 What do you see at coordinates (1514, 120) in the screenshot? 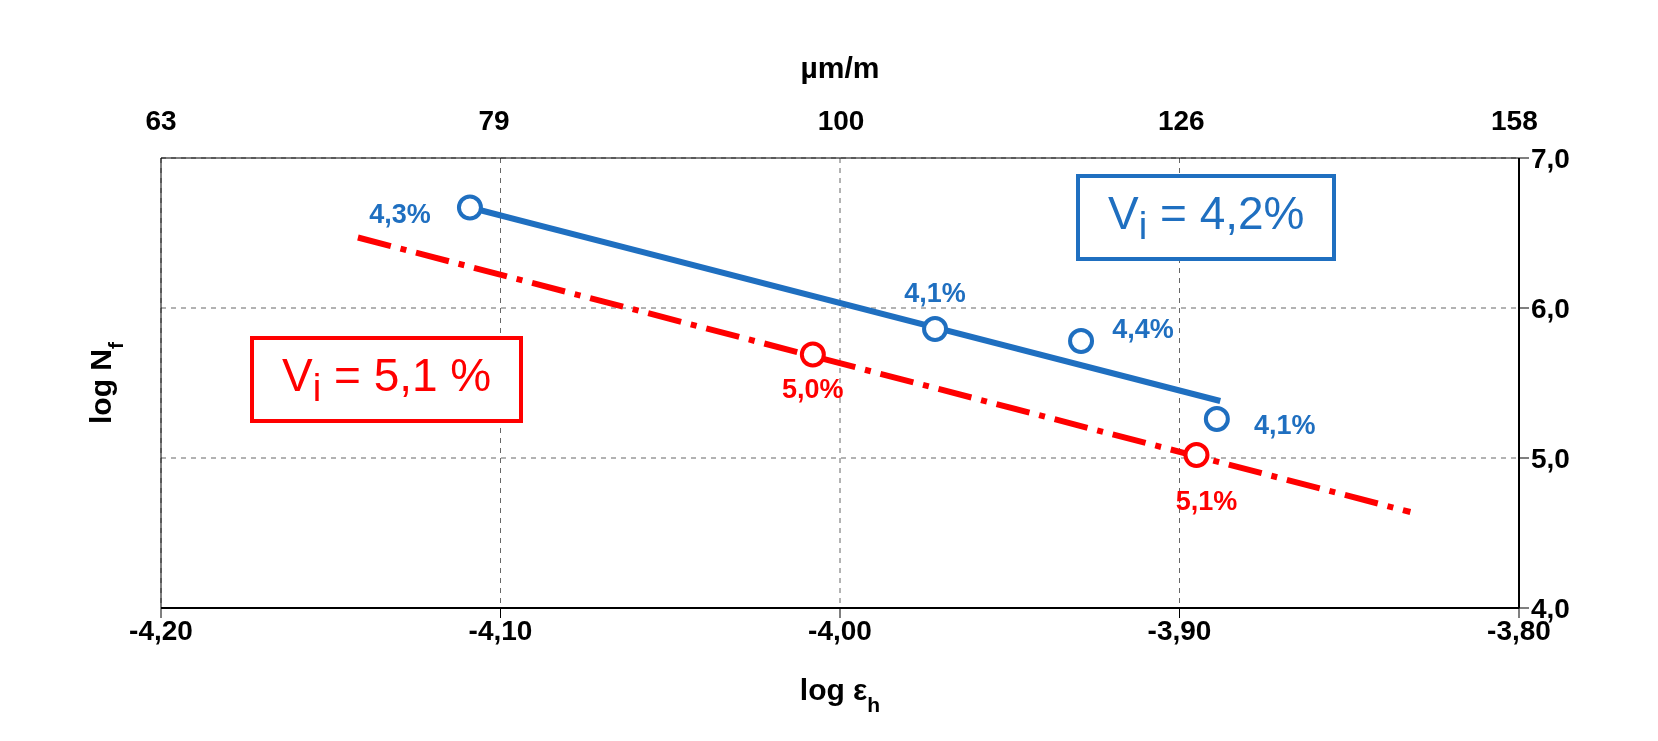
I see `x2-tick-label: 158` at bounding box center [1514, 120].